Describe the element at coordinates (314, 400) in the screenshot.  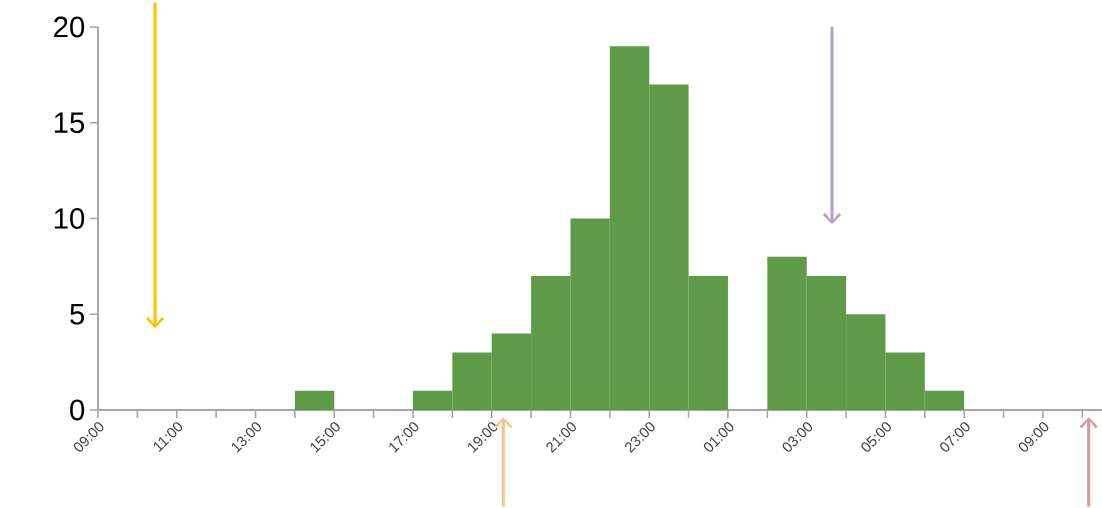
I see `bar` at that location.